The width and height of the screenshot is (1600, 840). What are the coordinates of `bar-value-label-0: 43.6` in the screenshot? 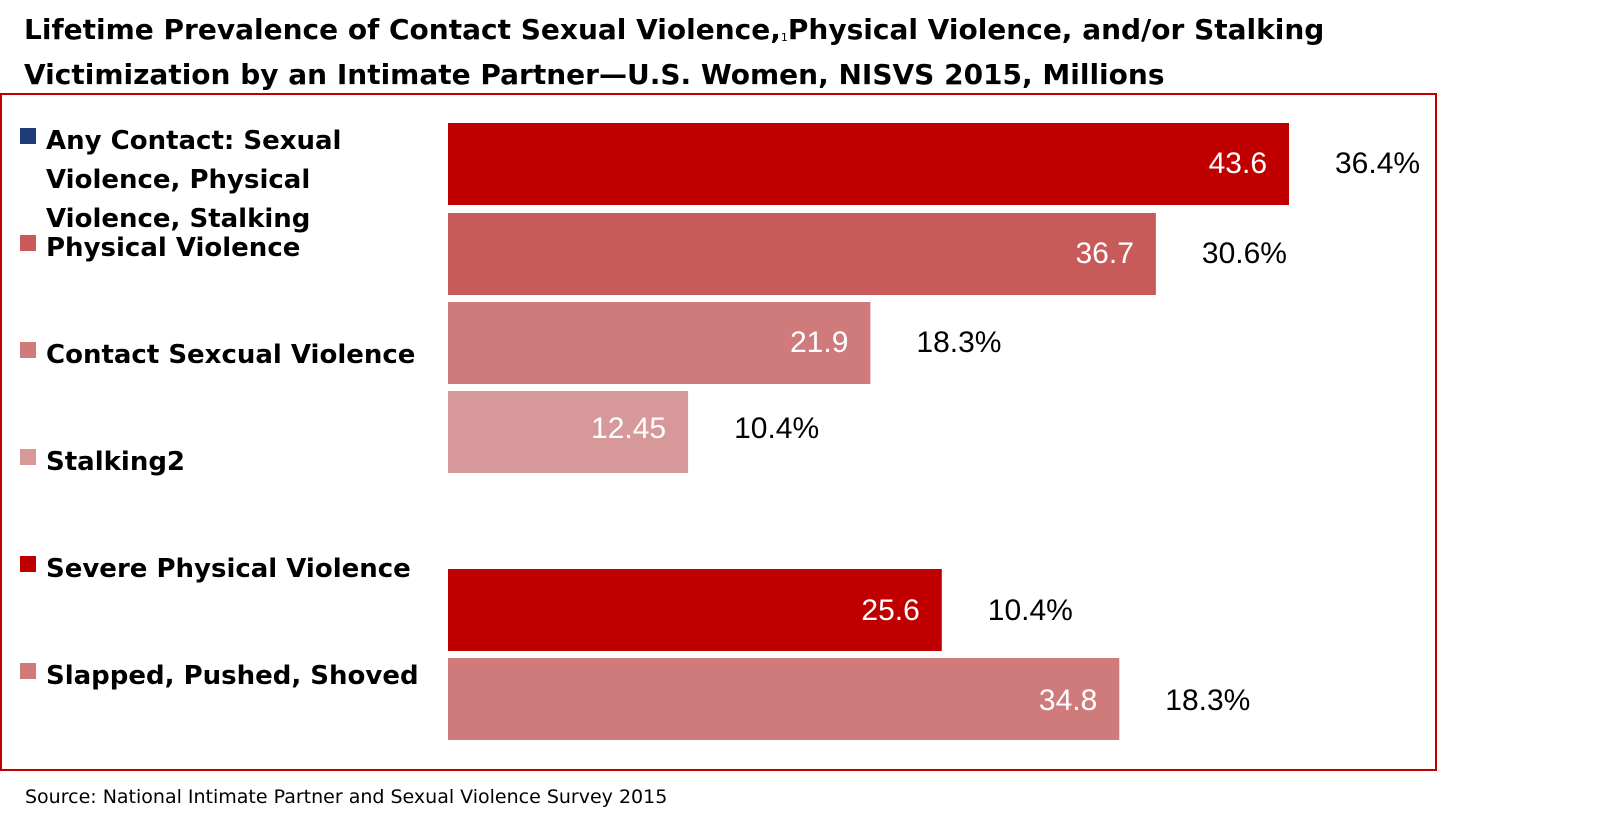 It's located at (1238, 163).